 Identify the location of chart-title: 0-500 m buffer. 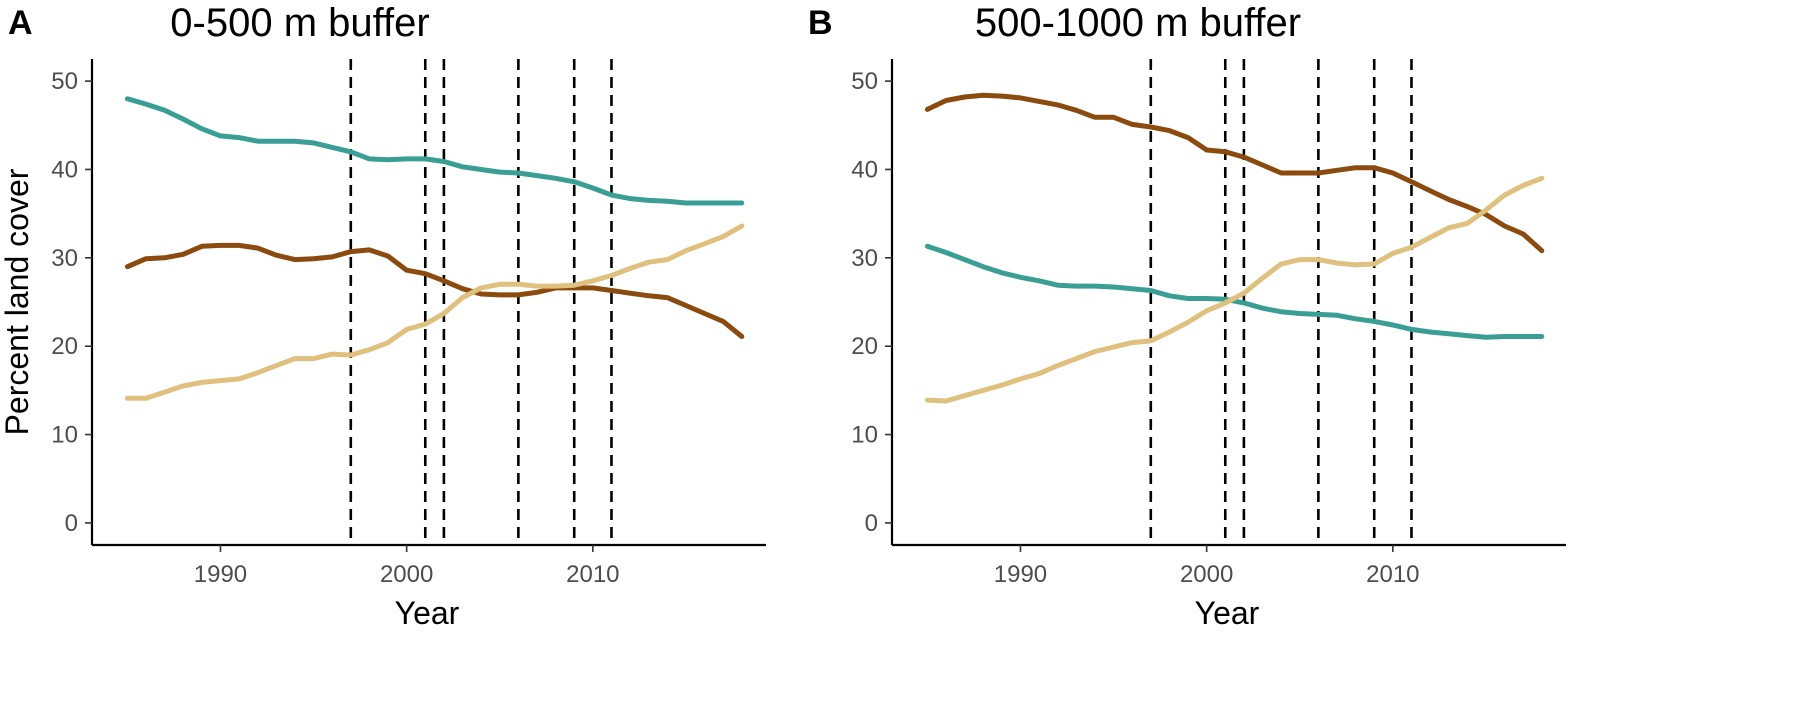
(299, 23).